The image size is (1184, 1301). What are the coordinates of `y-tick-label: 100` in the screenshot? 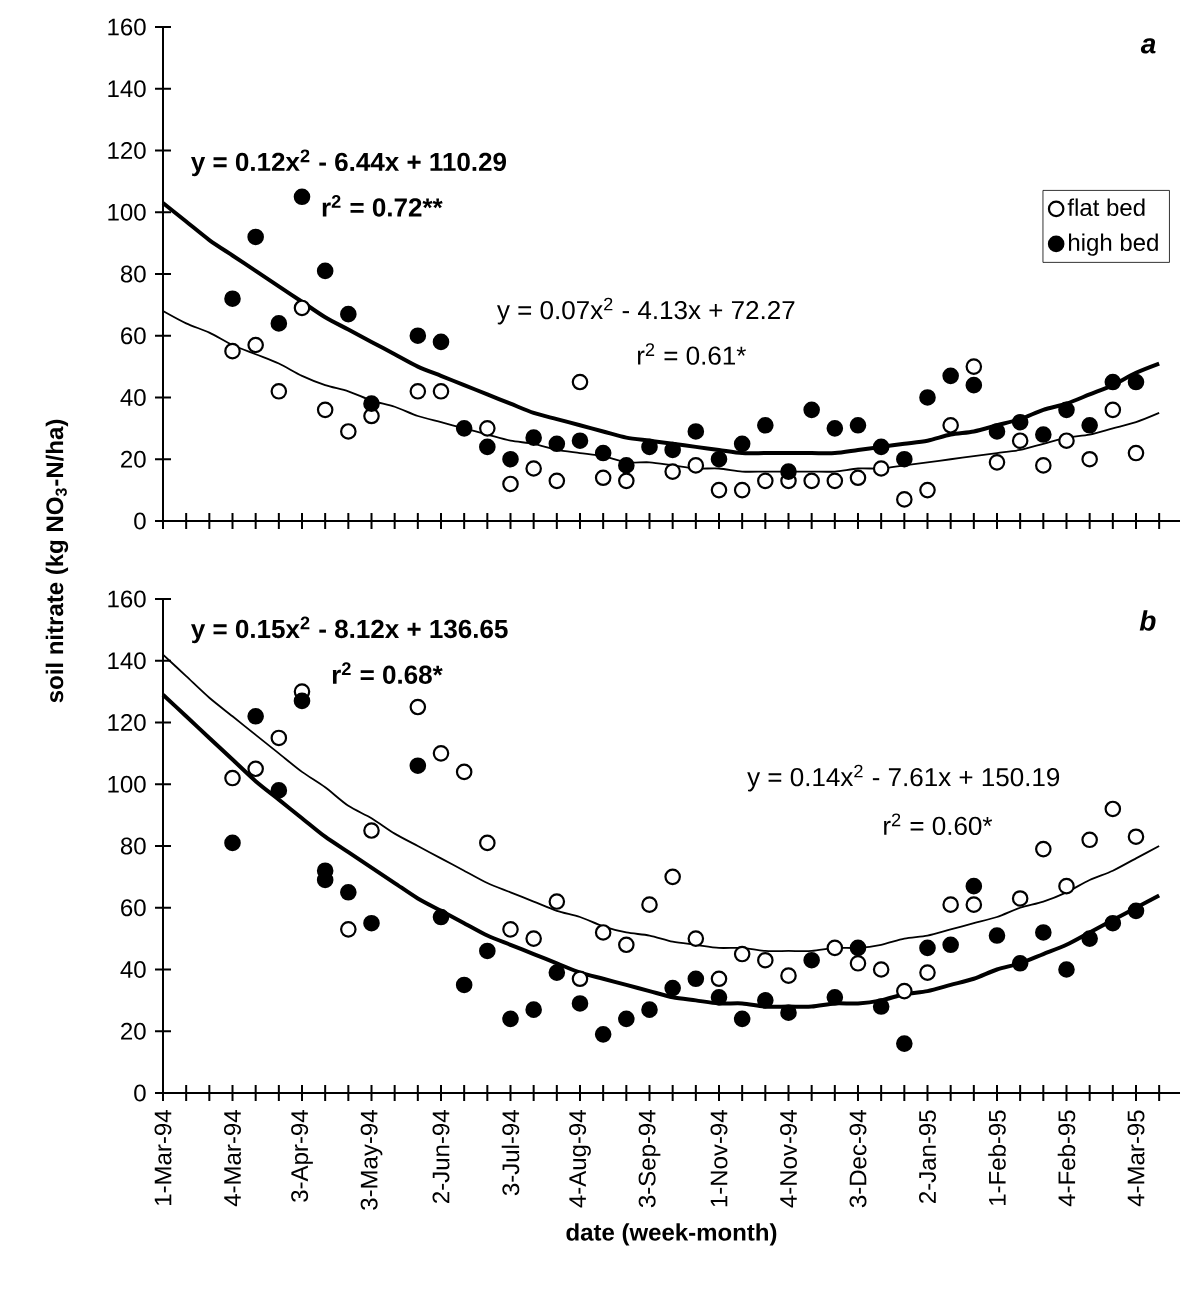 It's located at (127, 784).